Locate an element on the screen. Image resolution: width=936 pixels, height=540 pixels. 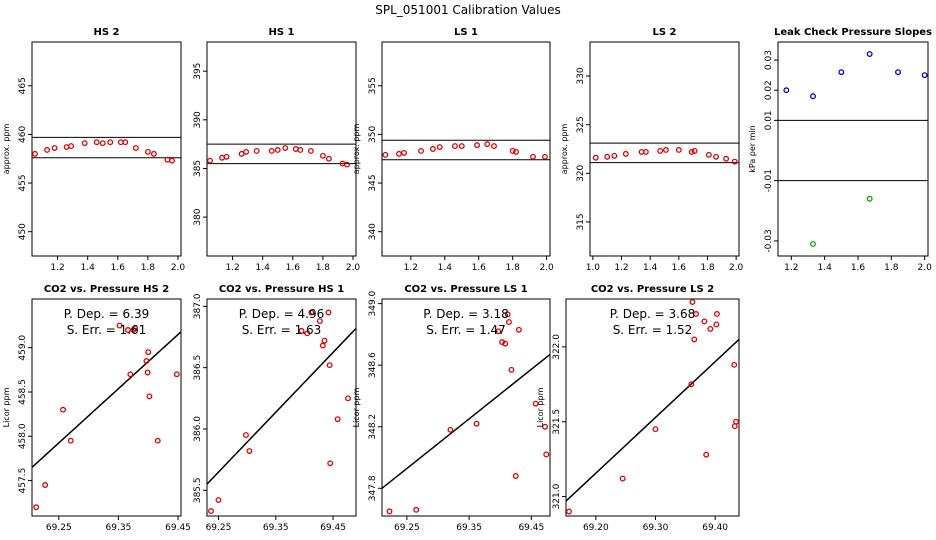
y-tick-label: 450 is located at coordinates (23, 231).